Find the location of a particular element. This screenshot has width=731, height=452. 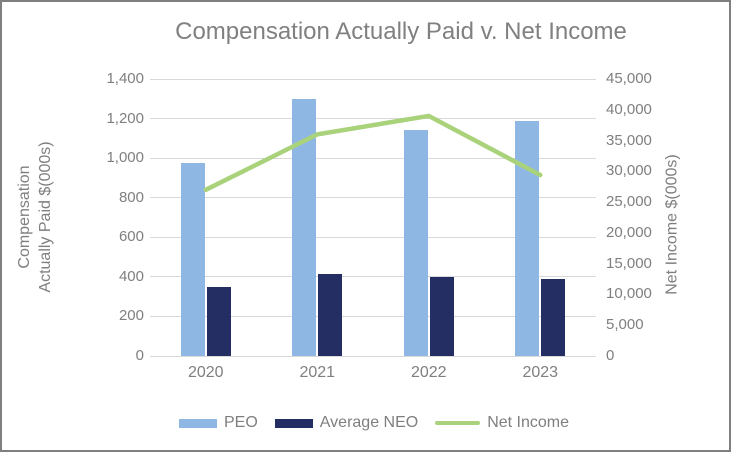

bar-average-neo-2023 is located at coordinates (553, 317).